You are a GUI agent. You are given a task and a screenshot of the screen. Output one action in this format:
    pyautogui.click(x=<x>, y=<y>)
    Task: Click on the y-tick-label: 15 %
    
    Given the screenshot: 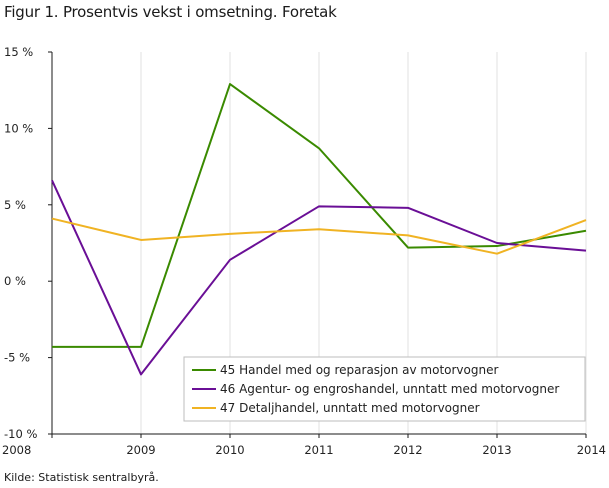 What is the action you would take?
    pyautogui.click(x=18, y=52)
    